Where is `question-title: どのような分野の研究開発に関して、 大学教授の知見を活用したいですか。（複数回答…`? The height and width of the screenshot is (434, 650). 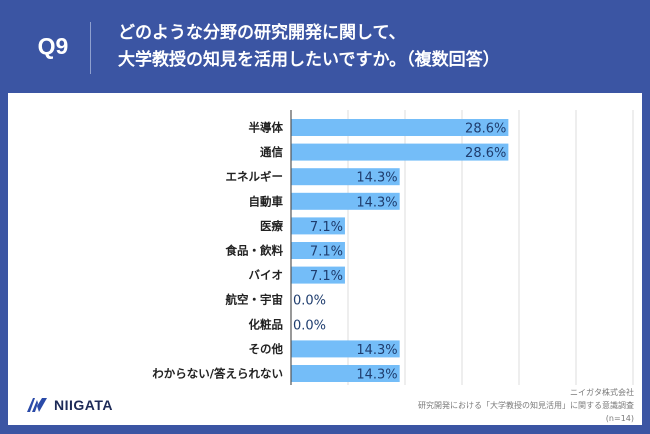 question-title: どのような分野の研究開発に関して、 大学教授の知見を活用したいですか。（複数回答… is located at coordinates (309, 47).